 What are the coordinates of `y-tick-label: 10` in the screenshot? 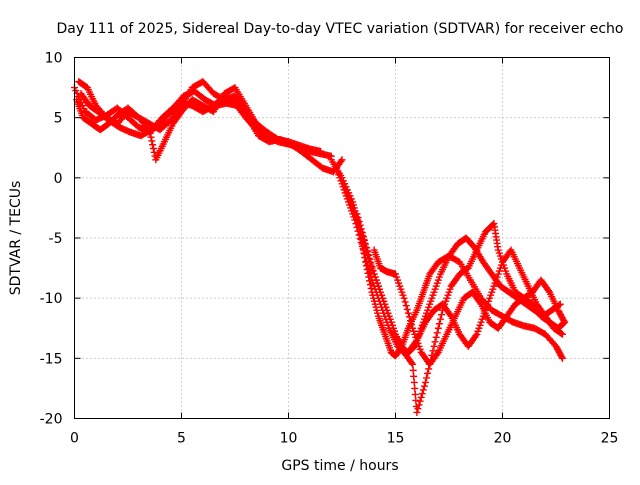 It's located at (54, 59).